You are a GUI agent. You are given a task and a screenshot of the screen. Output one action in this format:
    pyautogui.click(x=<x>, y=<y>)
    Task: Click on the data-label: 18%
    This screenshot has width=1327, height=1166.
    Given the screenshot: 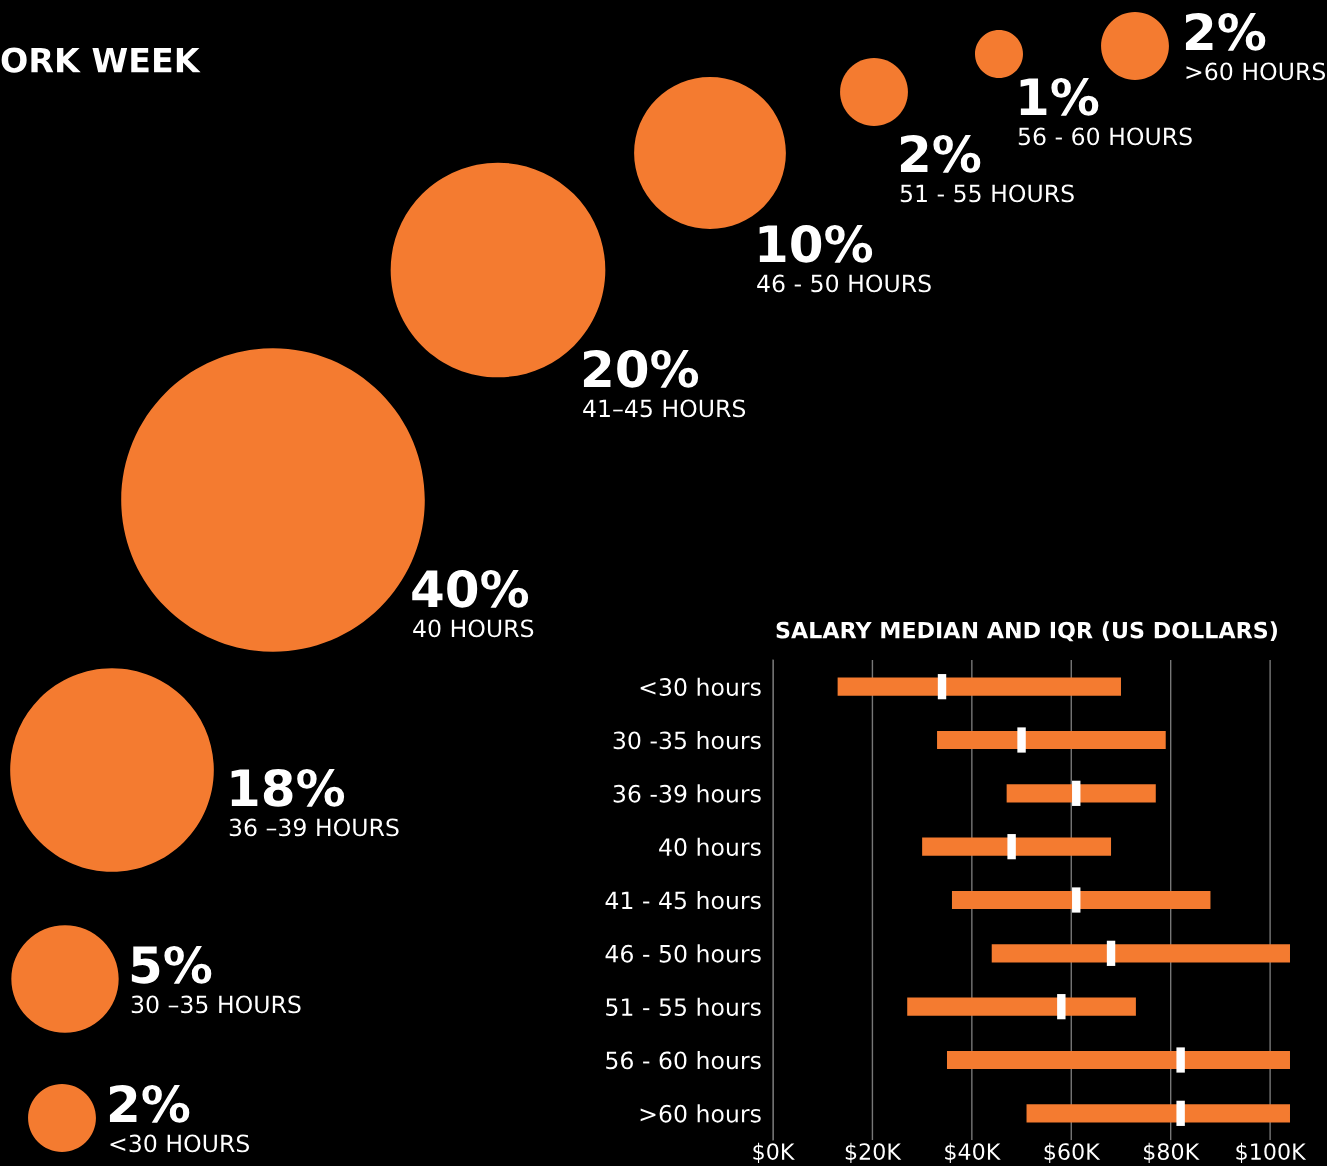 What is the action you would take?
    pyautogui.click(x=288, y=787)
    